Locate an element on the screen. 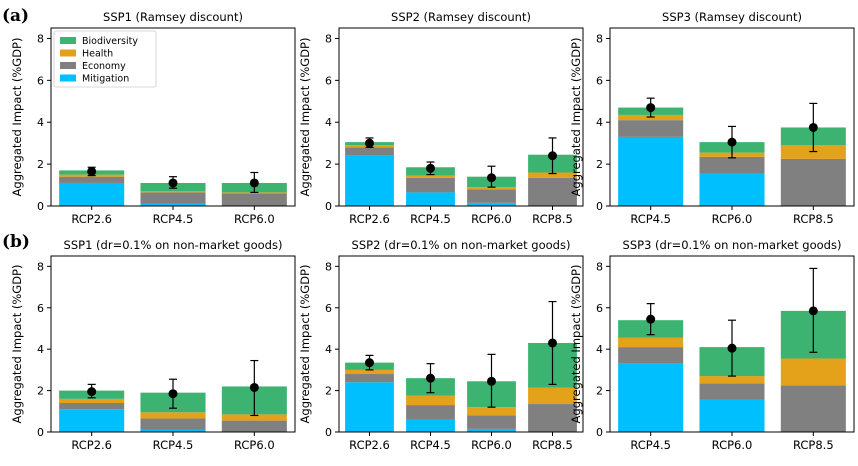 The height and width of the screenshot is (466, 858). legend-label-health: Health is located at coordinates (97, 54).